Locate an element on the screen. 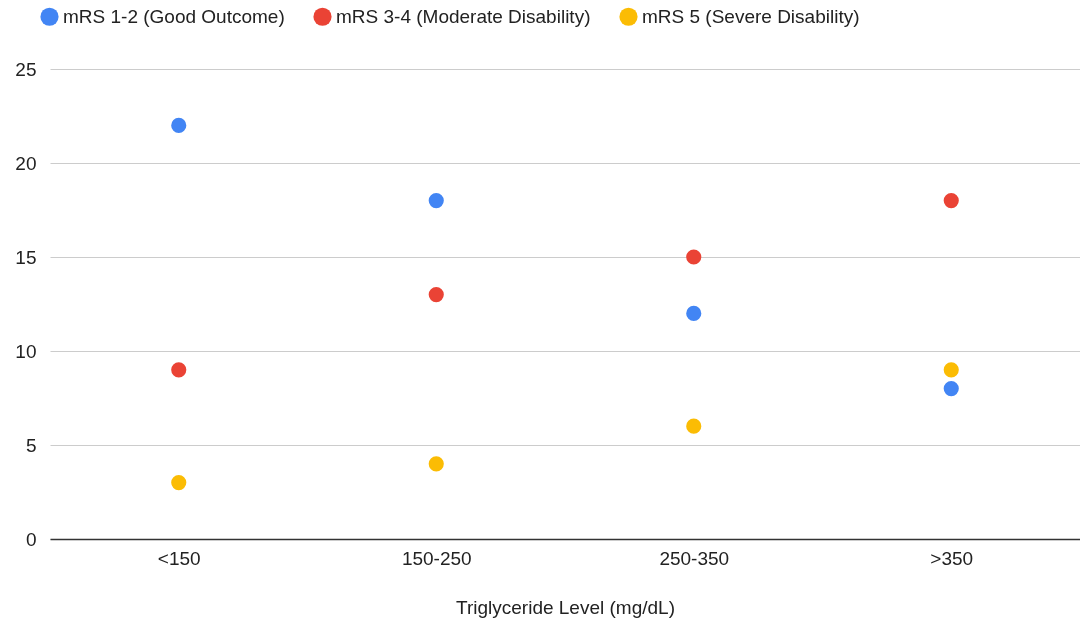 The width and height of the screenshot is (1080, 626). y-tick-label: 5 is located at coordinates (31, 445).